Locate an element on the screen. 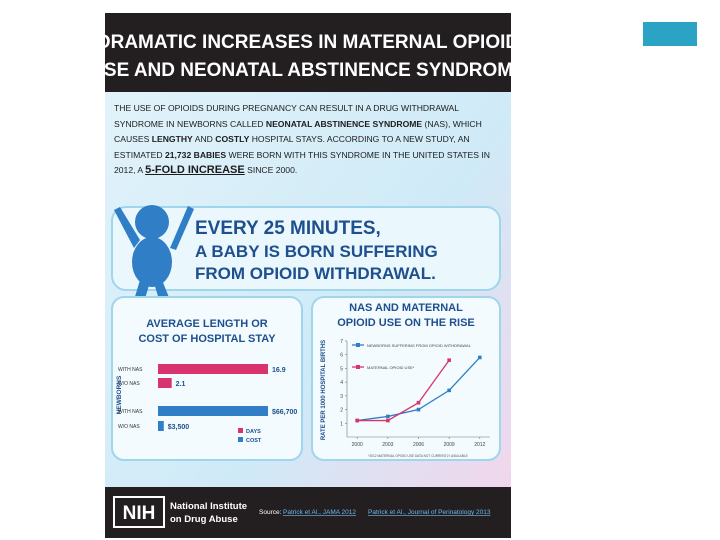  intro-text: AND is located at coordinates (204, 139).